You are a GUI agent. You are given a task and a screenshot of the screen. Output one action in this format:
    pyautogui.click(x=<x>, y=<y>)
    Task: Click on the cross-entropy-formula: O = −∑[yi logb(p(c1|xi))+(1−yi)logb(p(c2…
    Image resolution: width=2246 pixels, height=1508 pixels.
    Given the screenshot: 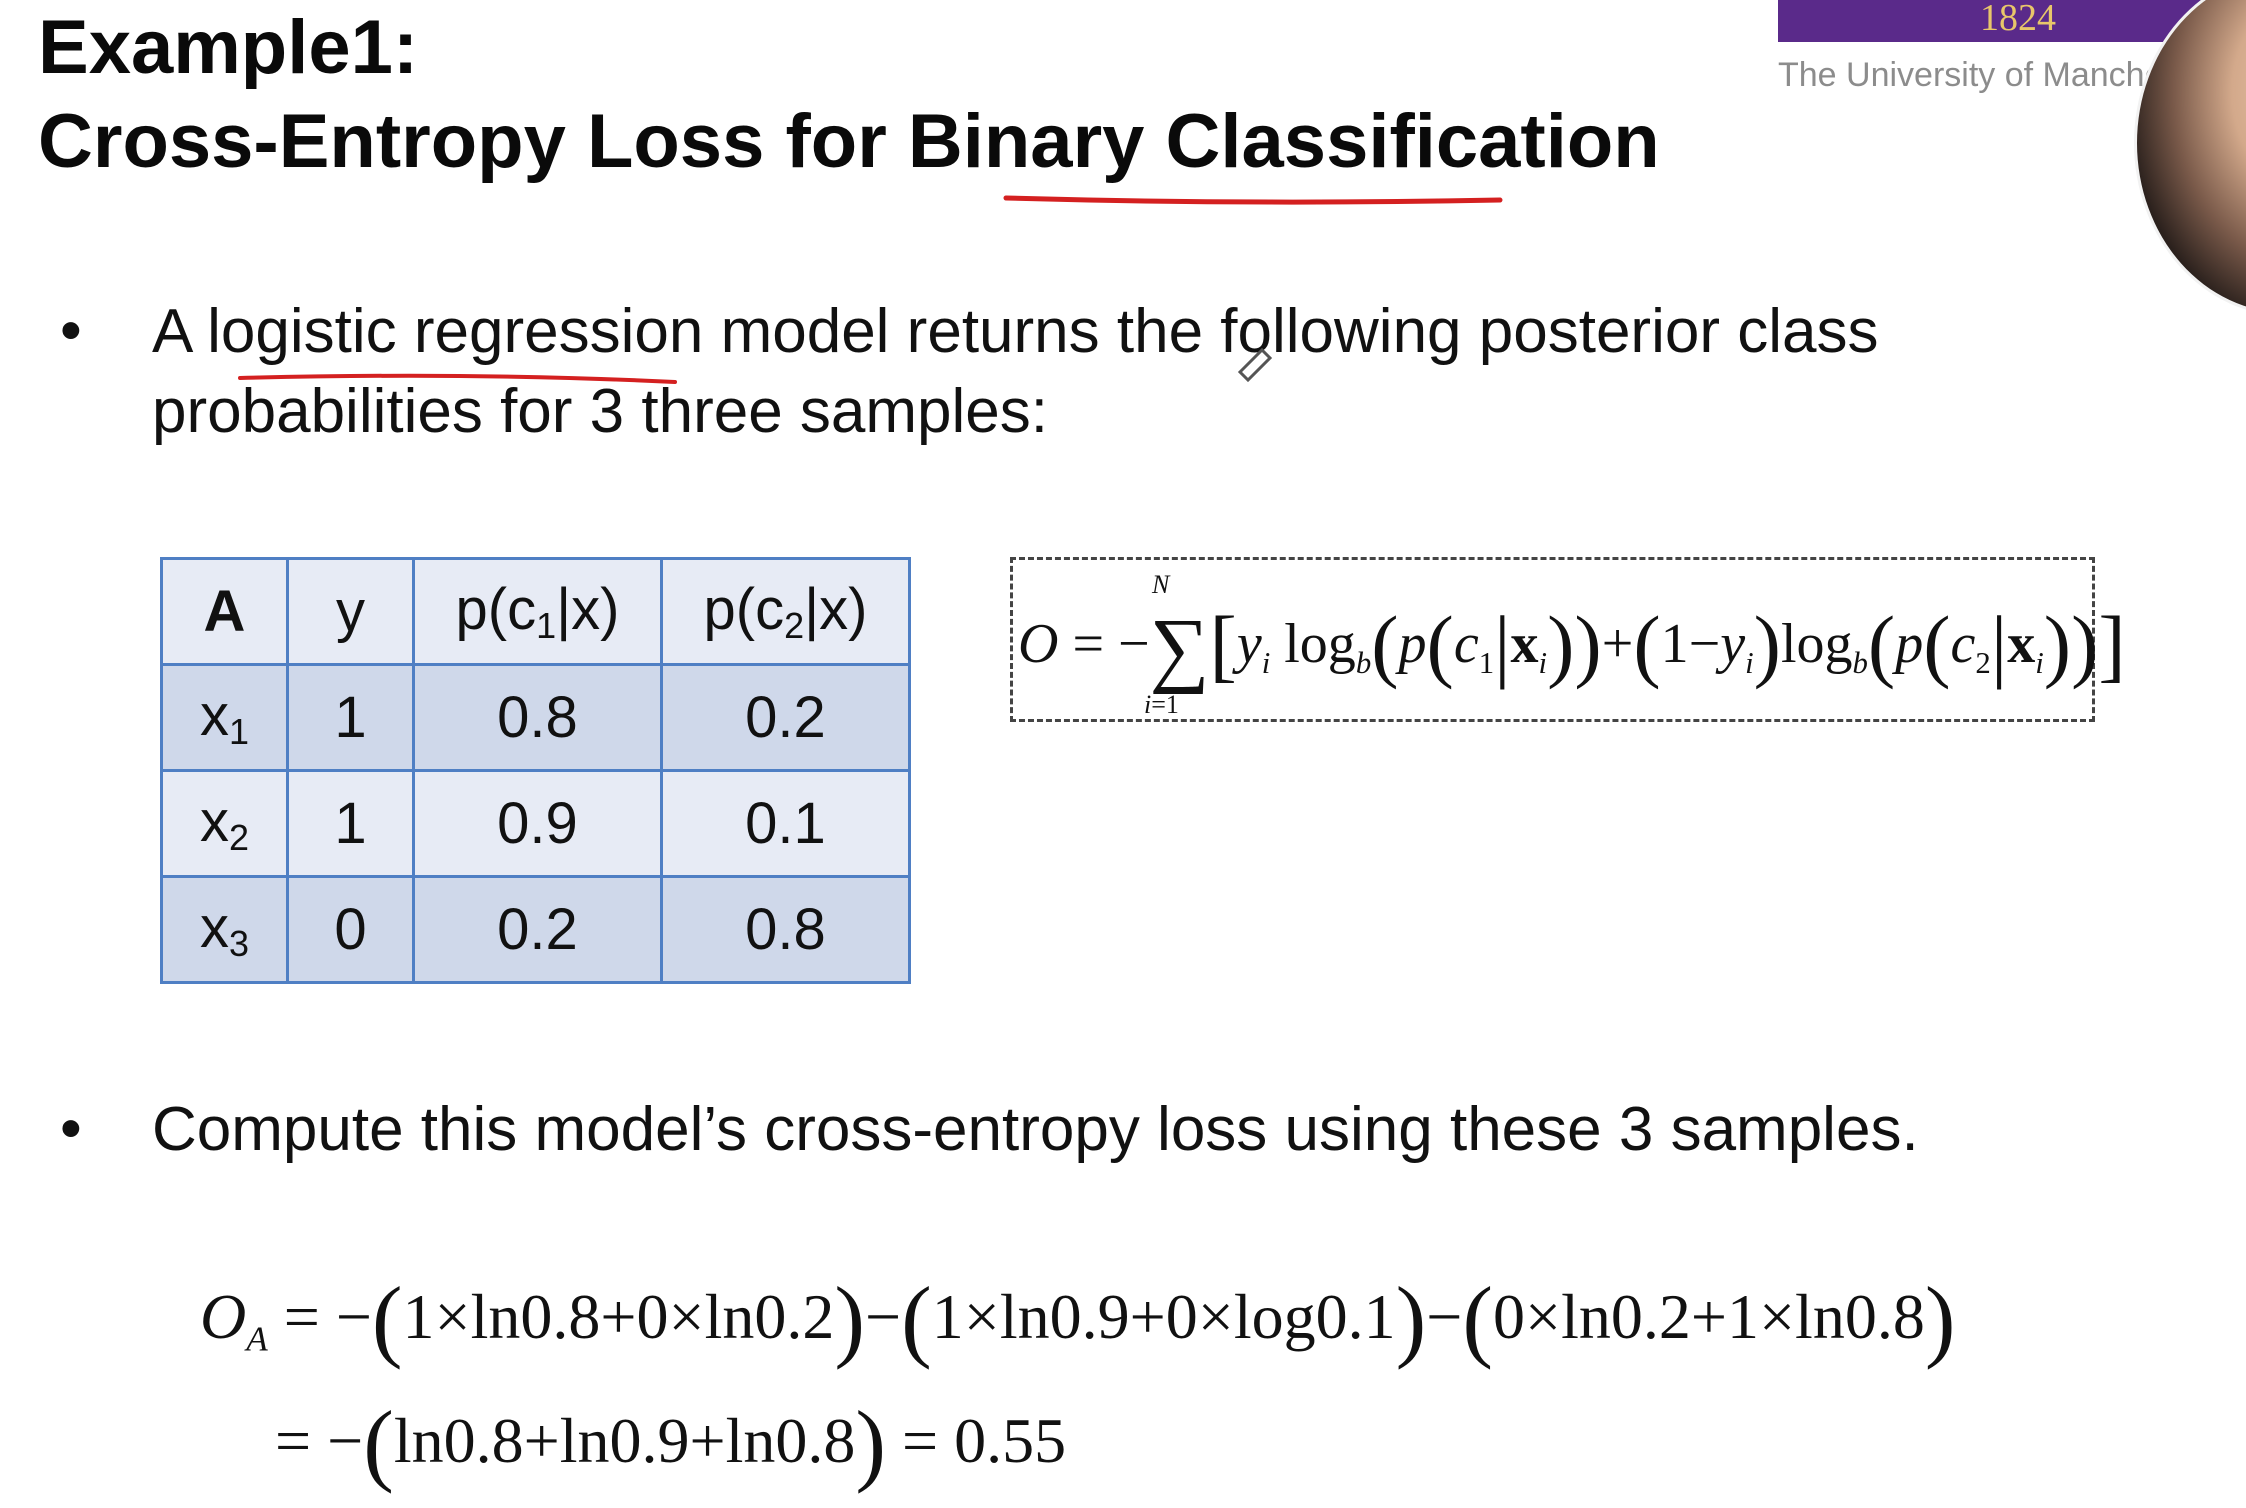 What is the action you would take?
    pyautogui.click(x=1572, y=647)
    